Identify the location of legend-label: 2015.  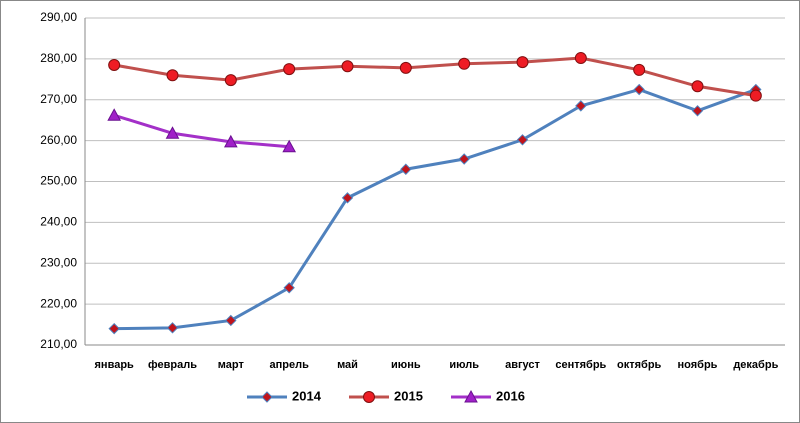
(408, 395).